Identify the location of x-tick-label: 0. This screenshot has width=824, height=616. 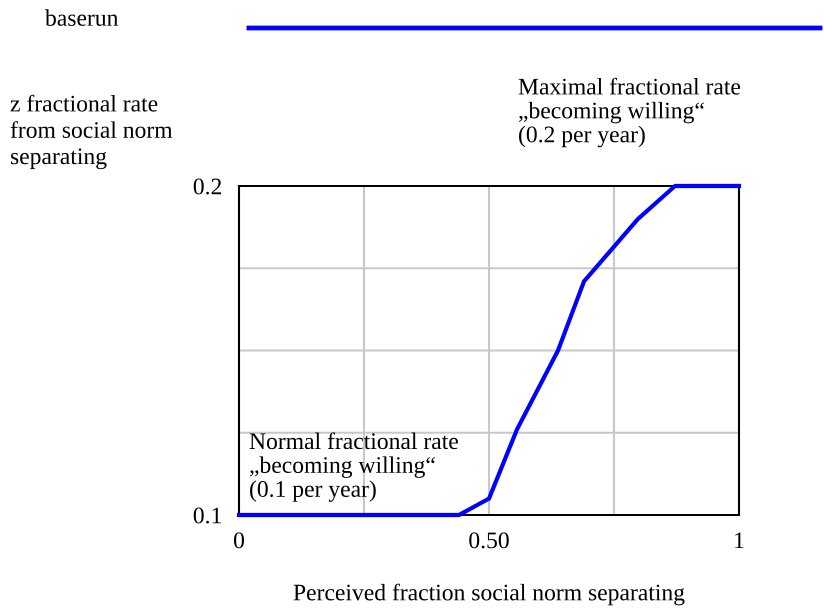
(239, 540).